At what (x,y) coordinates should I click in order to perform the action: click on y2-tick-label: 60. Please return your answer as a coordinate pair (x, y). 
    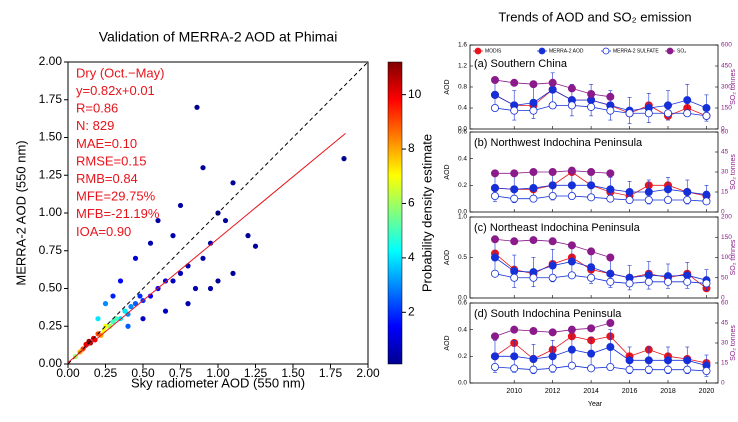
    Looking at the image, I should click on (725, 132).